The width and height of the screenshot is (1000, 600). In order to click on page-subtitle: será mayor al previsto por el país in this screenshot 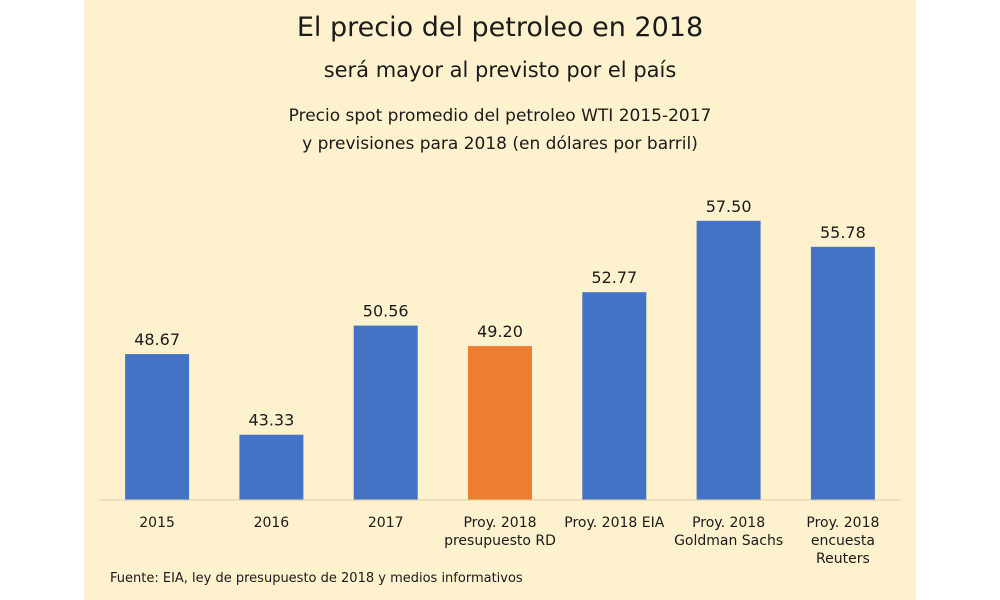, I will do `click(500, 70)`.